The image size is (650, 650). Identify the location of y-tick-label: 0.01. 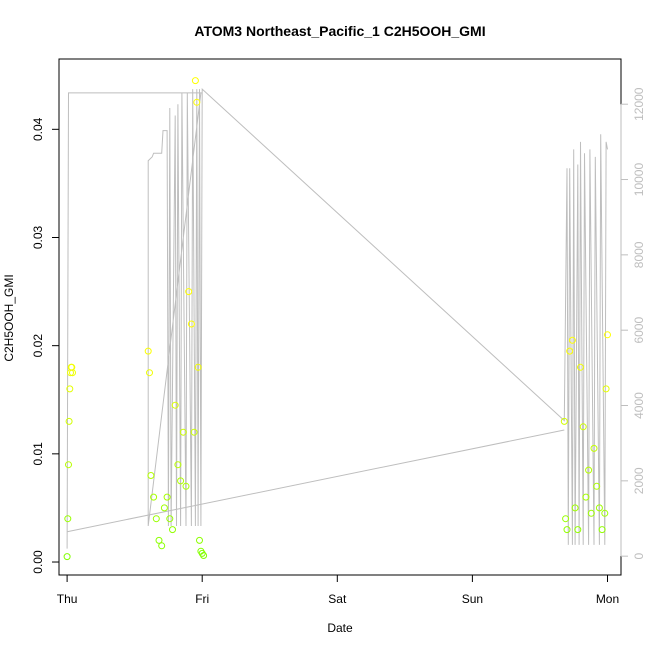
(38, 454).